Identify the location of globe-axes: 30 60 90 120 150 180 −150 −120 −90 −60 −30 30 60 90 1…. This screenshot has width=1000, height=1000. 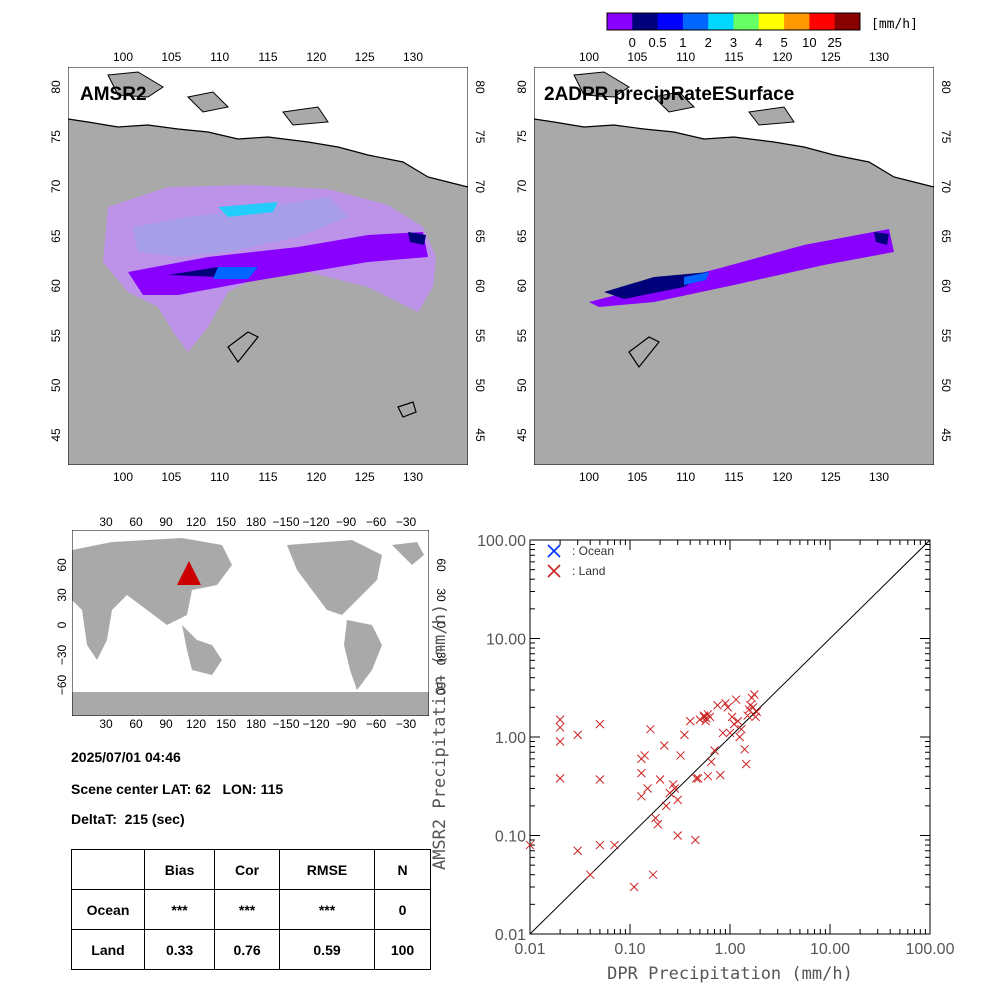
(251, 623).